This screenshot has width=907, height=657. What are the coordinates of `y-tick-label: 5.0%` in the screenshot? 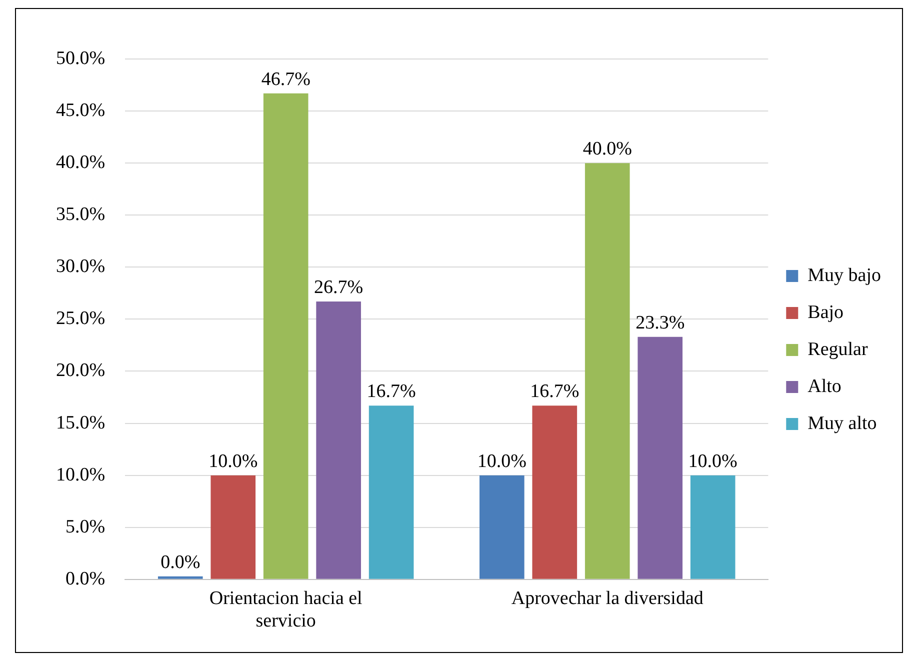 It's located at (86, 527).